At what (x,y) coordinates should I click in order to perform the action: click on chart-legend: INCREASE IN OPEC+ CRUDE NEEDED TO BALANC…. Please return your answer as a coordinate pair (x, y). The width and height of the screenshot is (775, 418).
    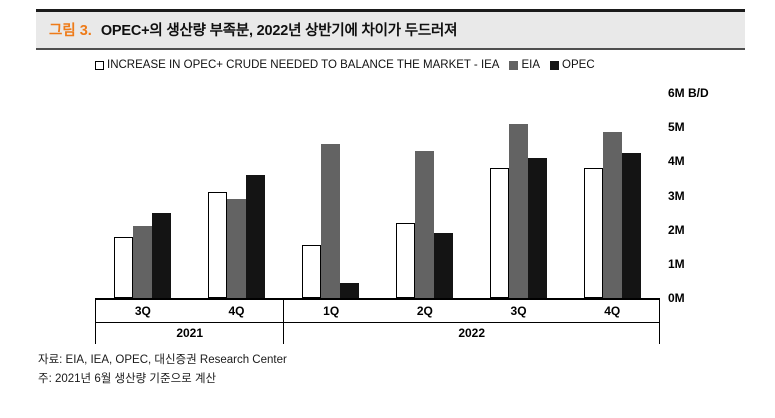
    Looking at the image, I should click on (420, 65).